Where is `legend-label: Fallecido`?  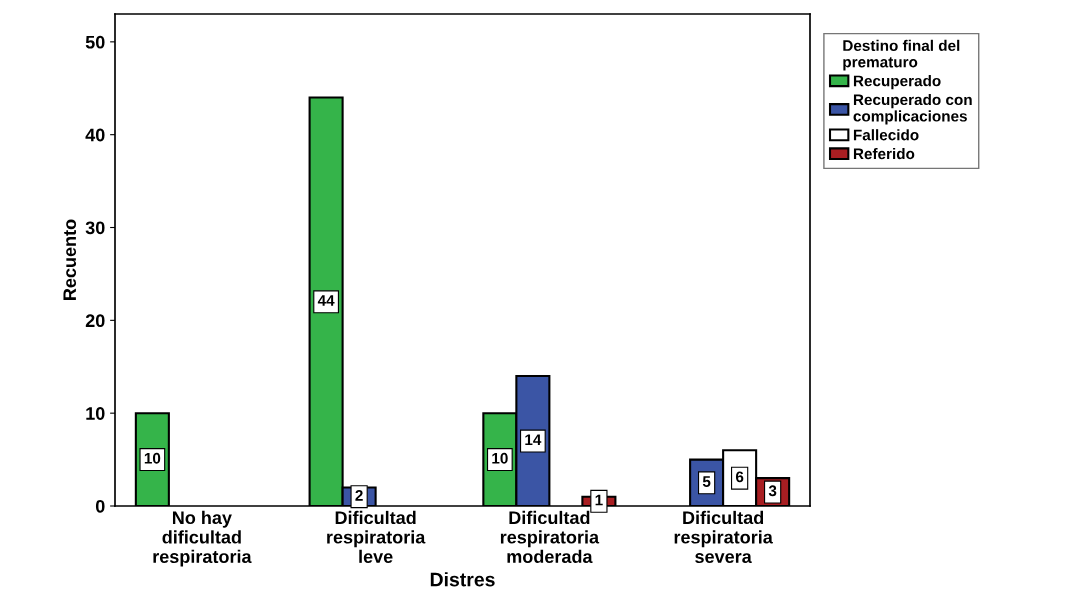 legend-label: Fallecido is located at coordinates (886, 135).